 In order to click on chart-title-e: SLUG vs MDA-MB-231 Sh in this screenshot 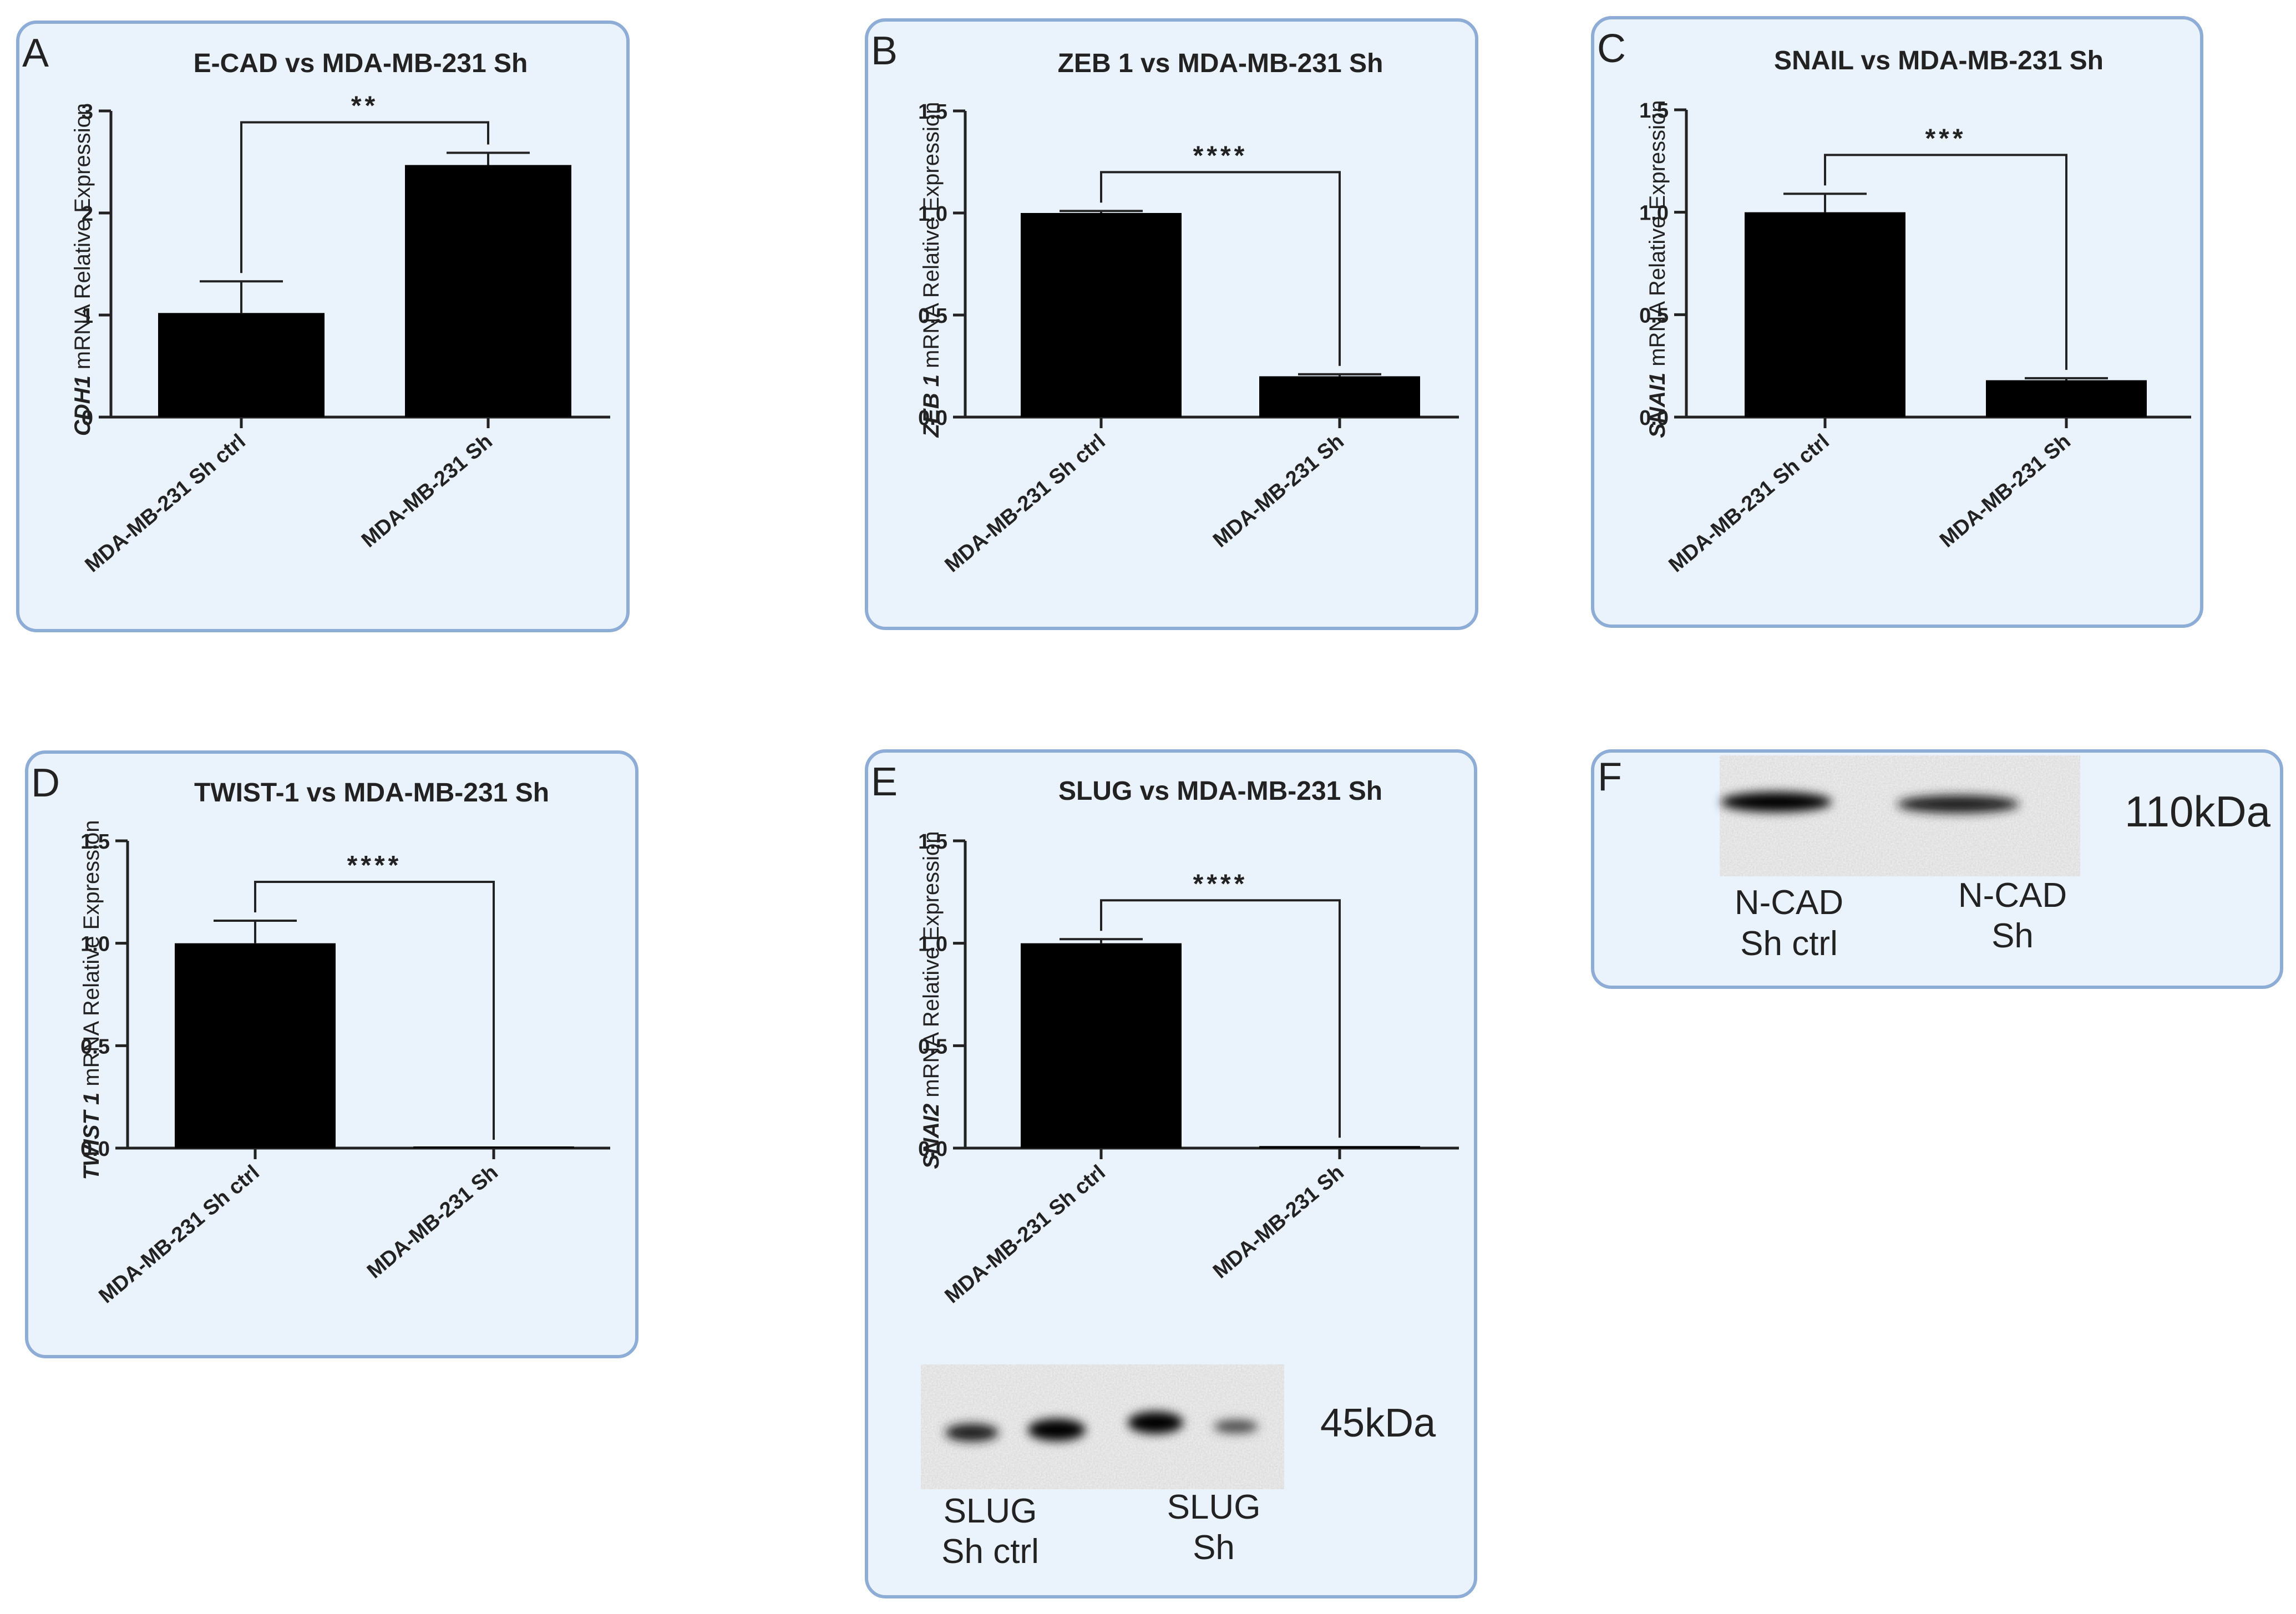, I will do `click(1220, 791)`.